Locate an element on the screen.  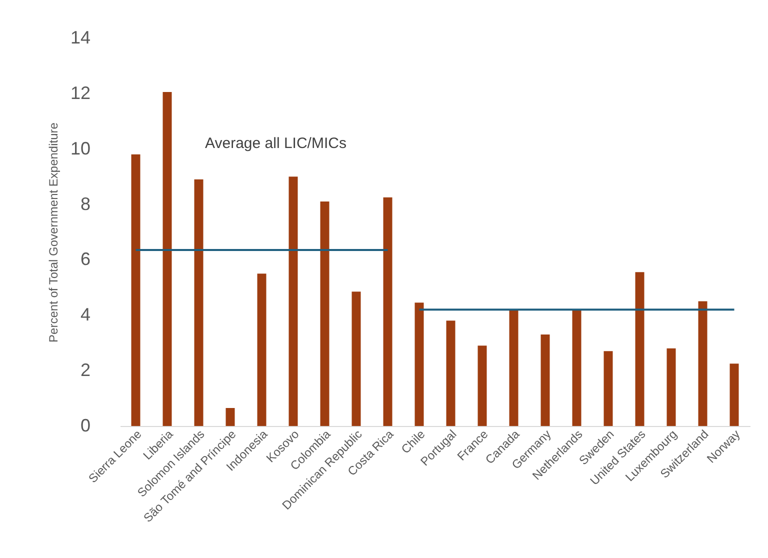
y-tick-label: 12 is located at coordinates (80, 92).